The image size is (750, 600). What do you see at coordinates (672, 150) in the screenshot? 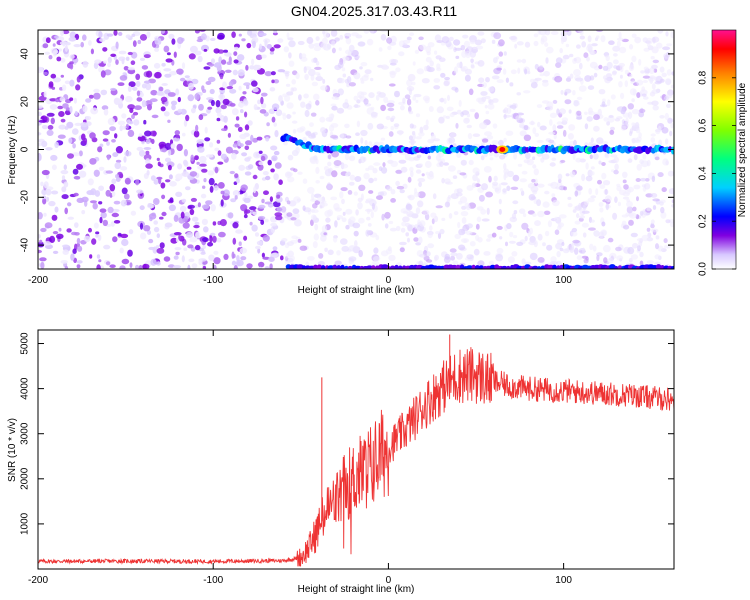
I see `signal-blob` at bounding box center [672, 150].